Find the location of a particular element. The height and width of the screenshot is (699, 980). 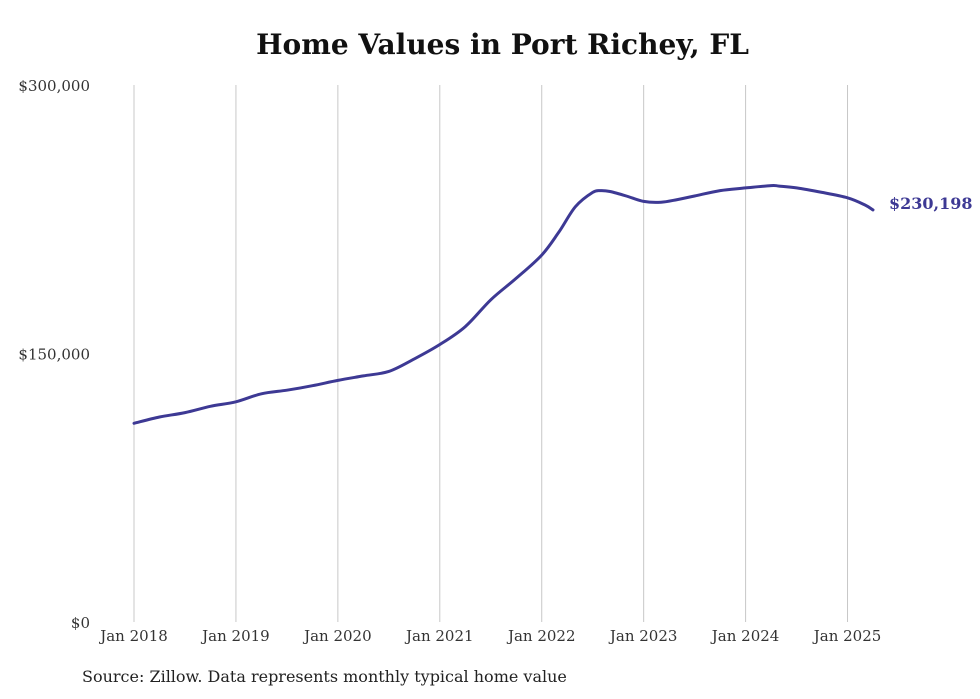

end-value-label: $230,198 is located at coordinates (931, 203).